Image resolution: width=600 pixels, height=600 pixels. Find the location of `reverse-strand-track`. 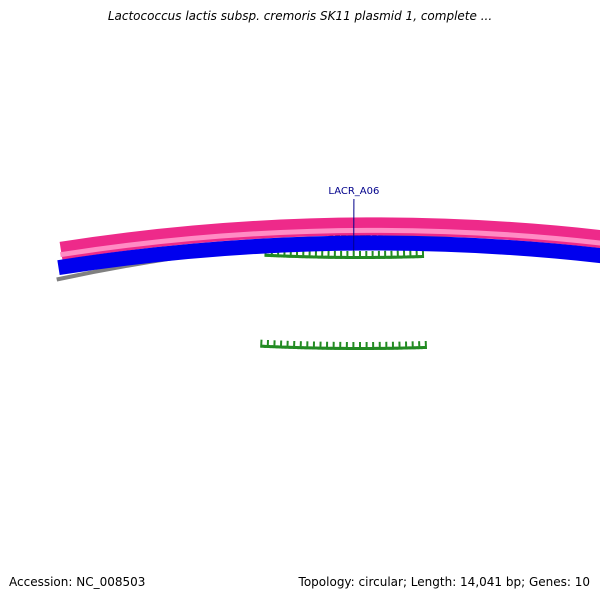

reverse-strand-track is located at coordinates (328, 255).